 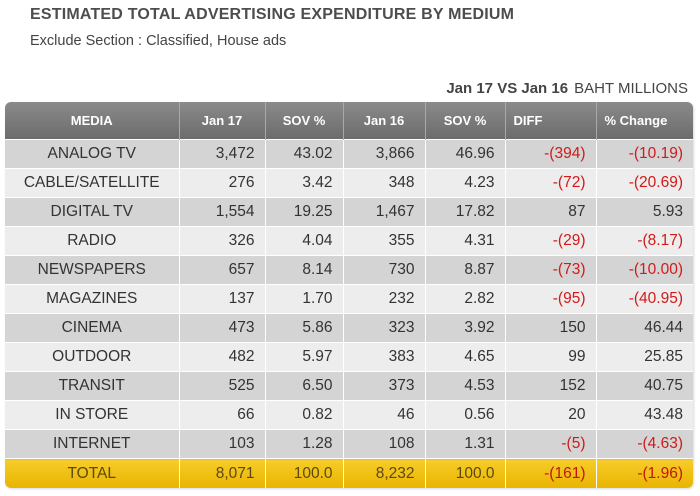 I want to click on cell-jan17: 657, so click(x=222, y=270).